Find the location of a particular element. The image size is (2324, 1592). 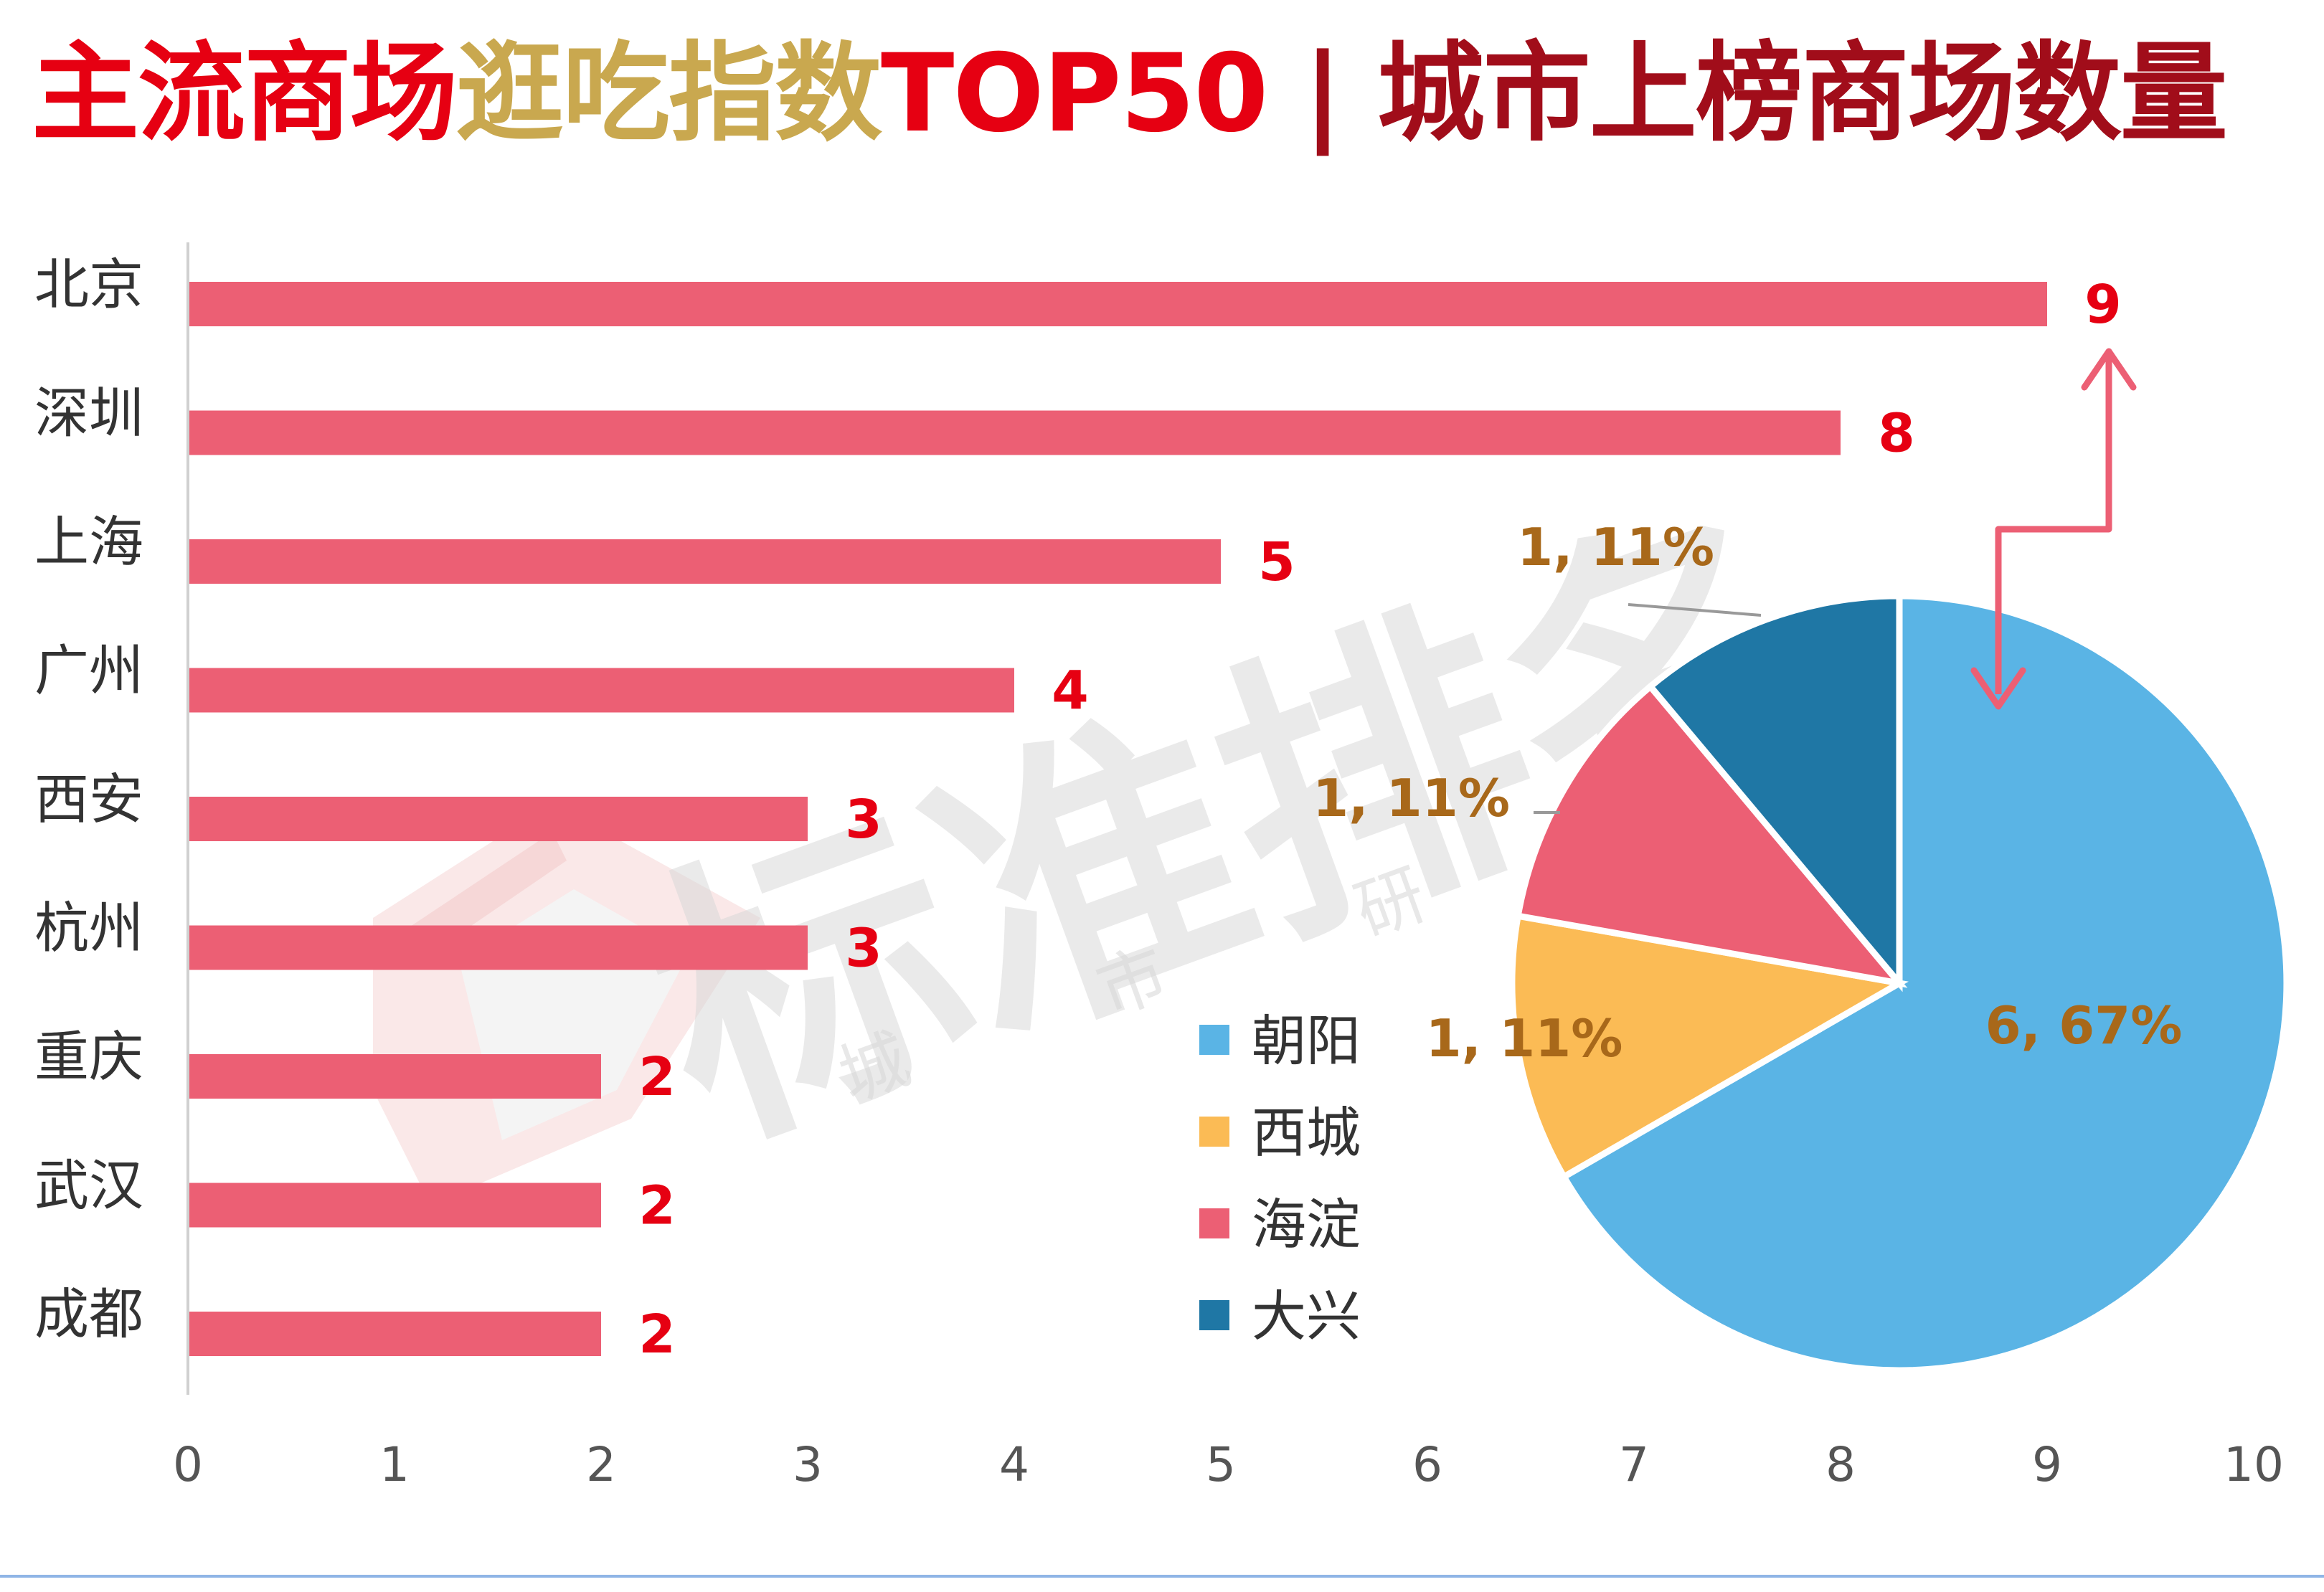

x-tick-label: 3 is located at coordinates (808, 1464).